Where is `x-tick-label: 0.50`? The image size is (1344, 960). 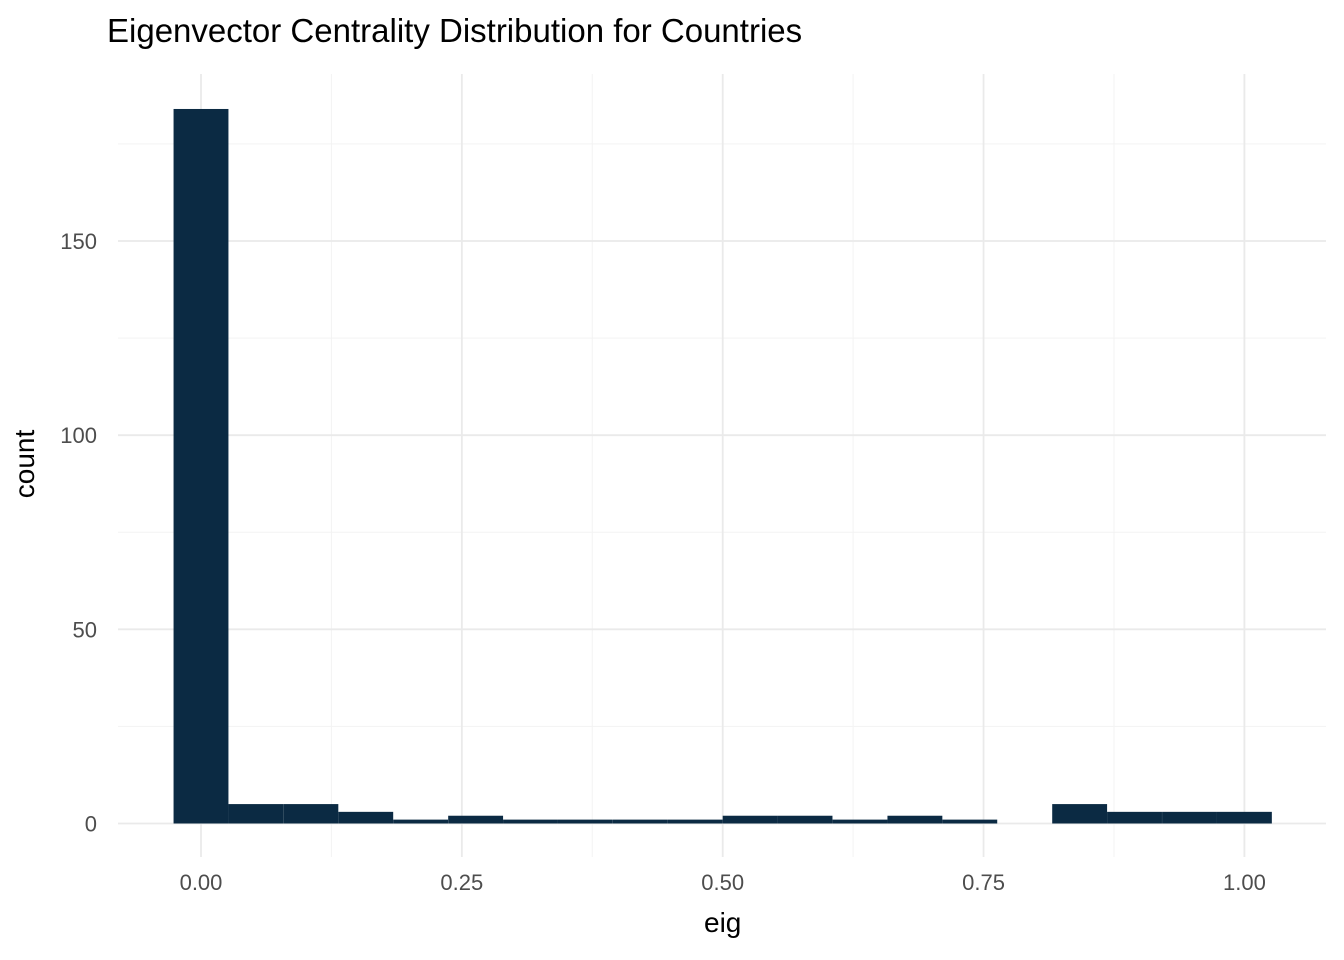 x-tick-label: 0.50 is located at coordinates (722, 882).